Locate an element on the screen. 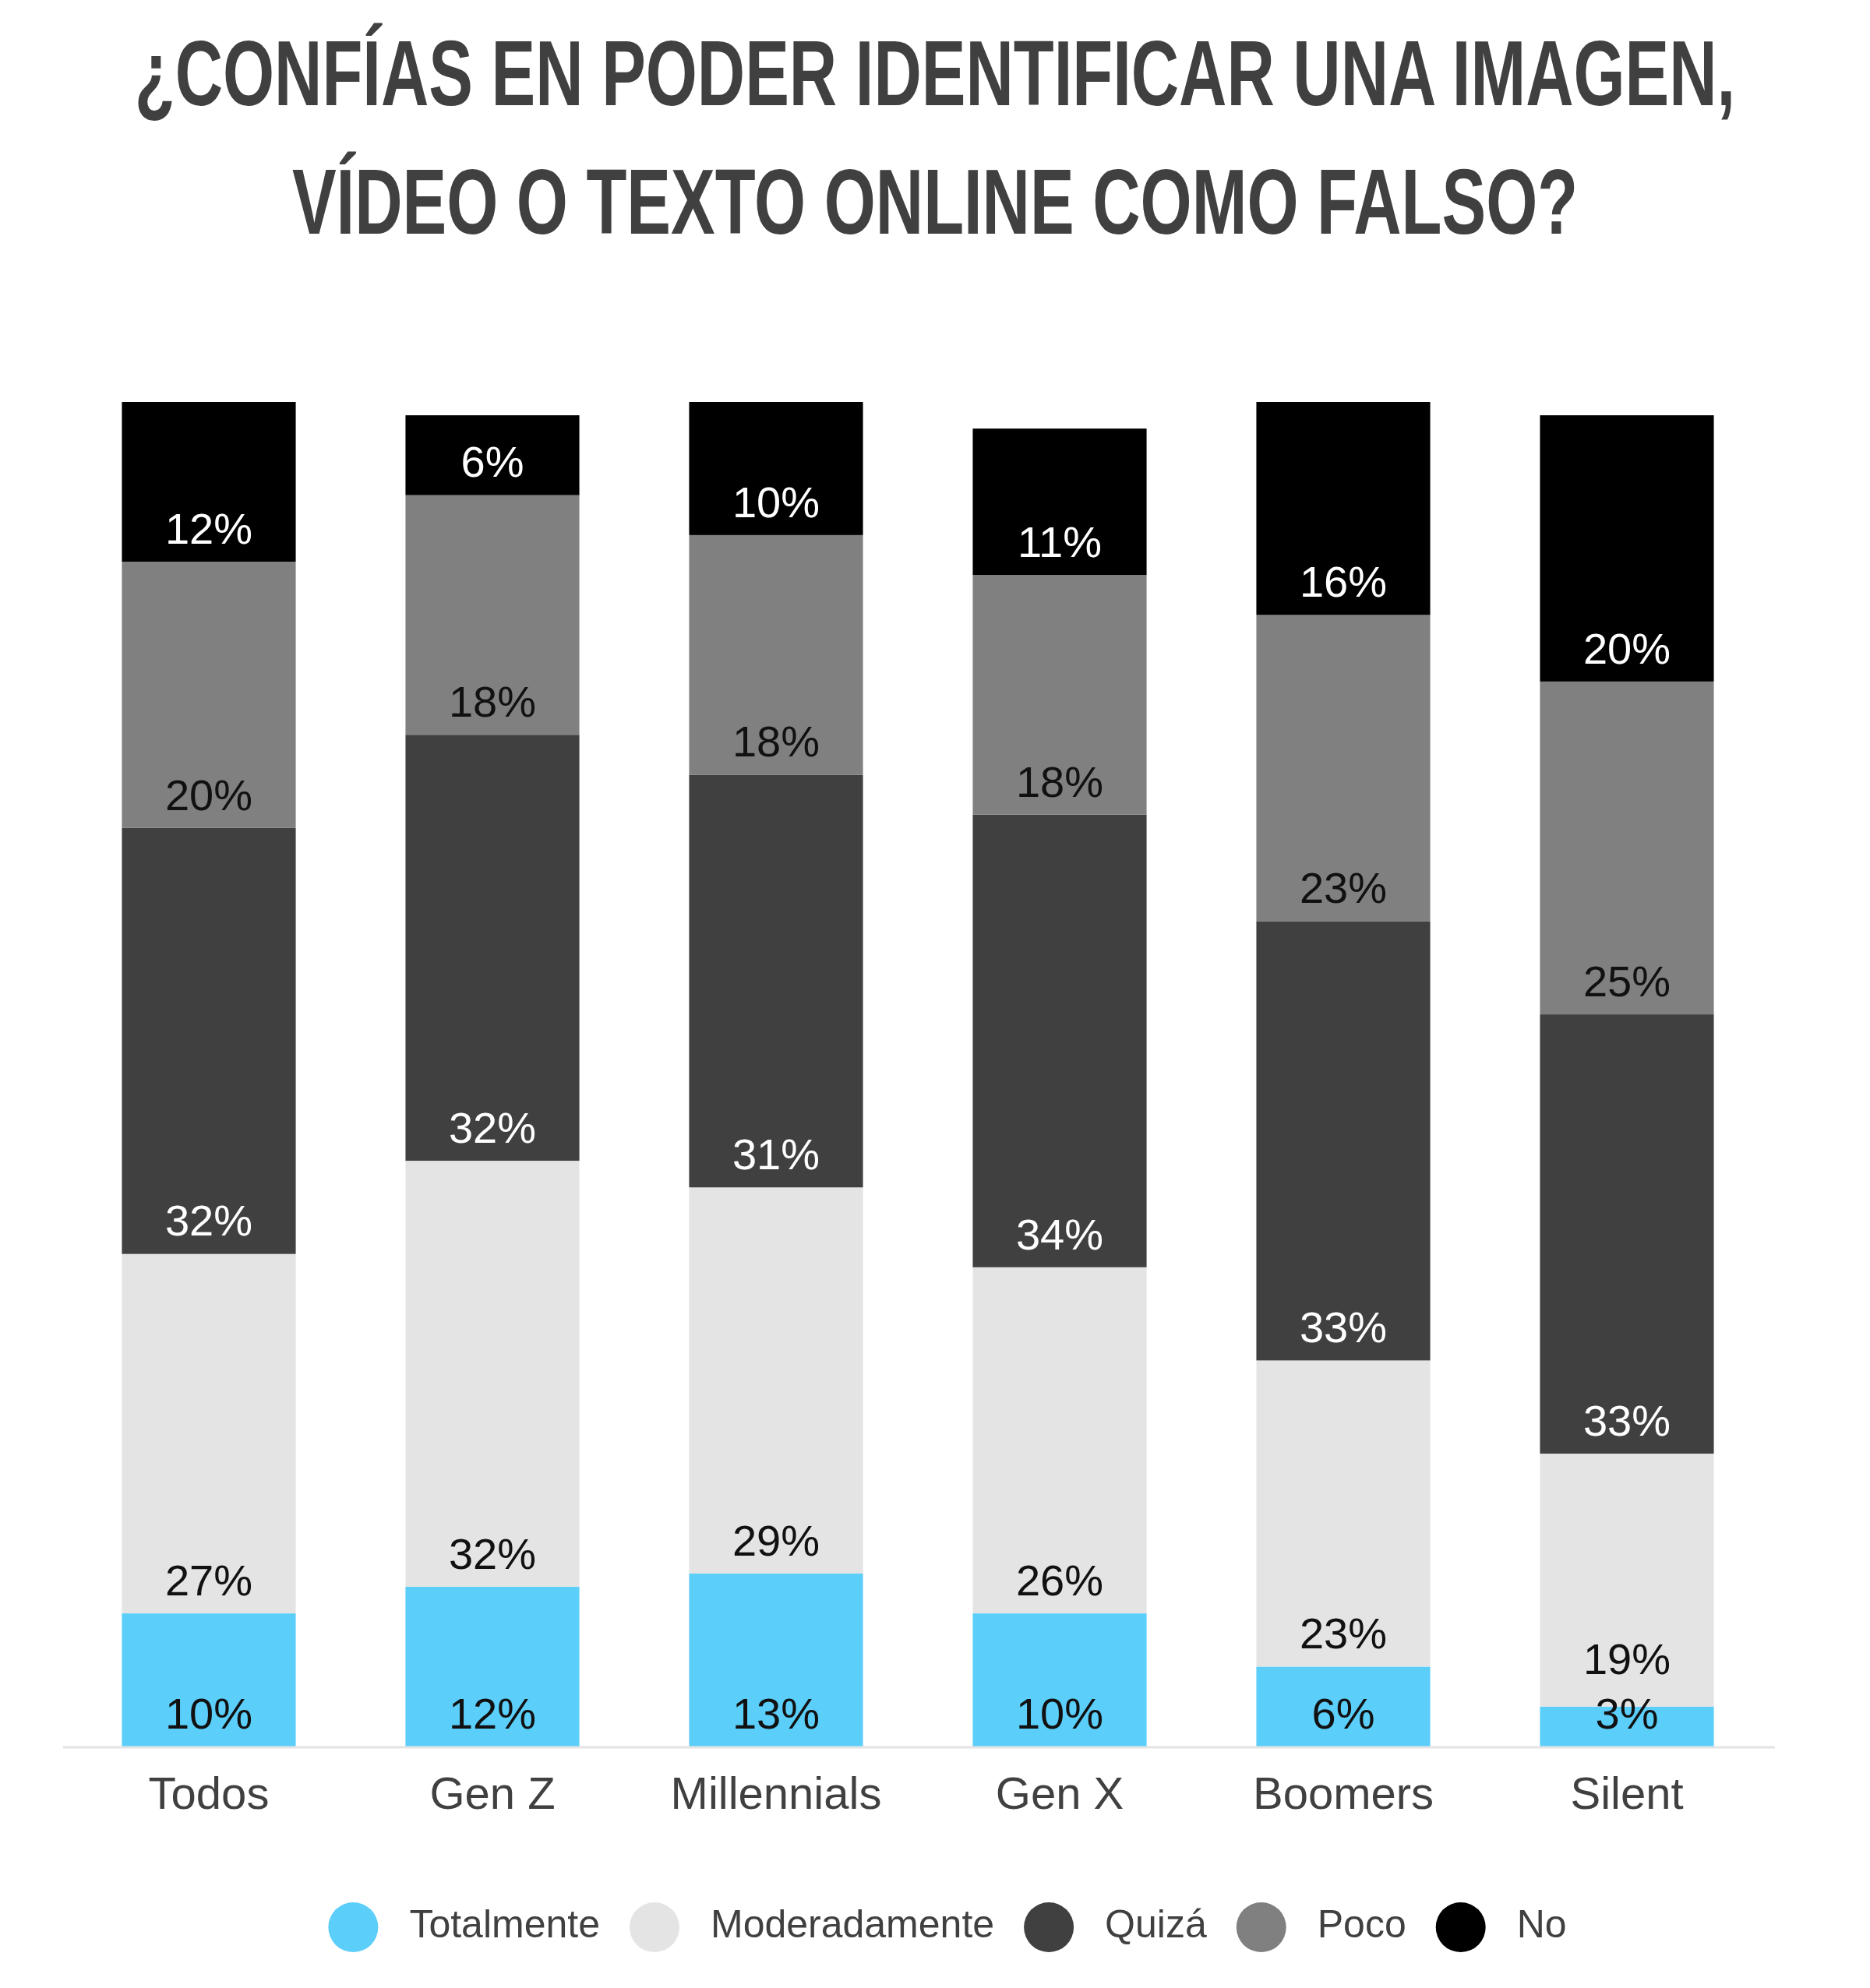 The height and width of the screenshot is (1988, 1870). x-tick-label: Silent is located at coordinates (1627, 1793).